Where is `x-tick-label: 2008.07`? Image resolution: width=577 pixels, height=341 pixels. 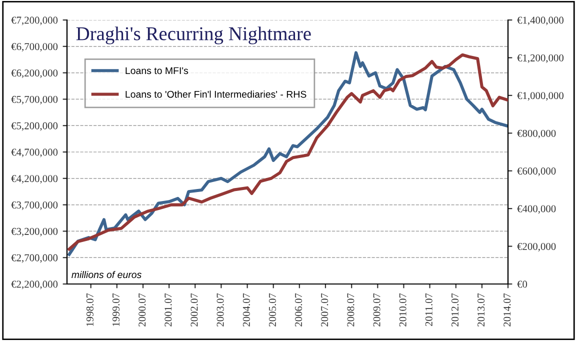
x-tick-label: 2008.07 is located at coordinates (350, 309).